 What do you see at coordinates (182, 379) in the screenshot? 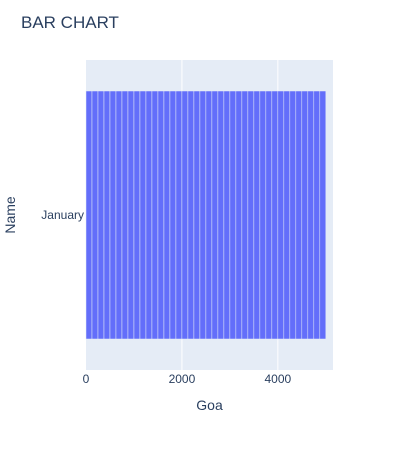
I see `x-tick-label: 2000` at bounding box center [182, 379].